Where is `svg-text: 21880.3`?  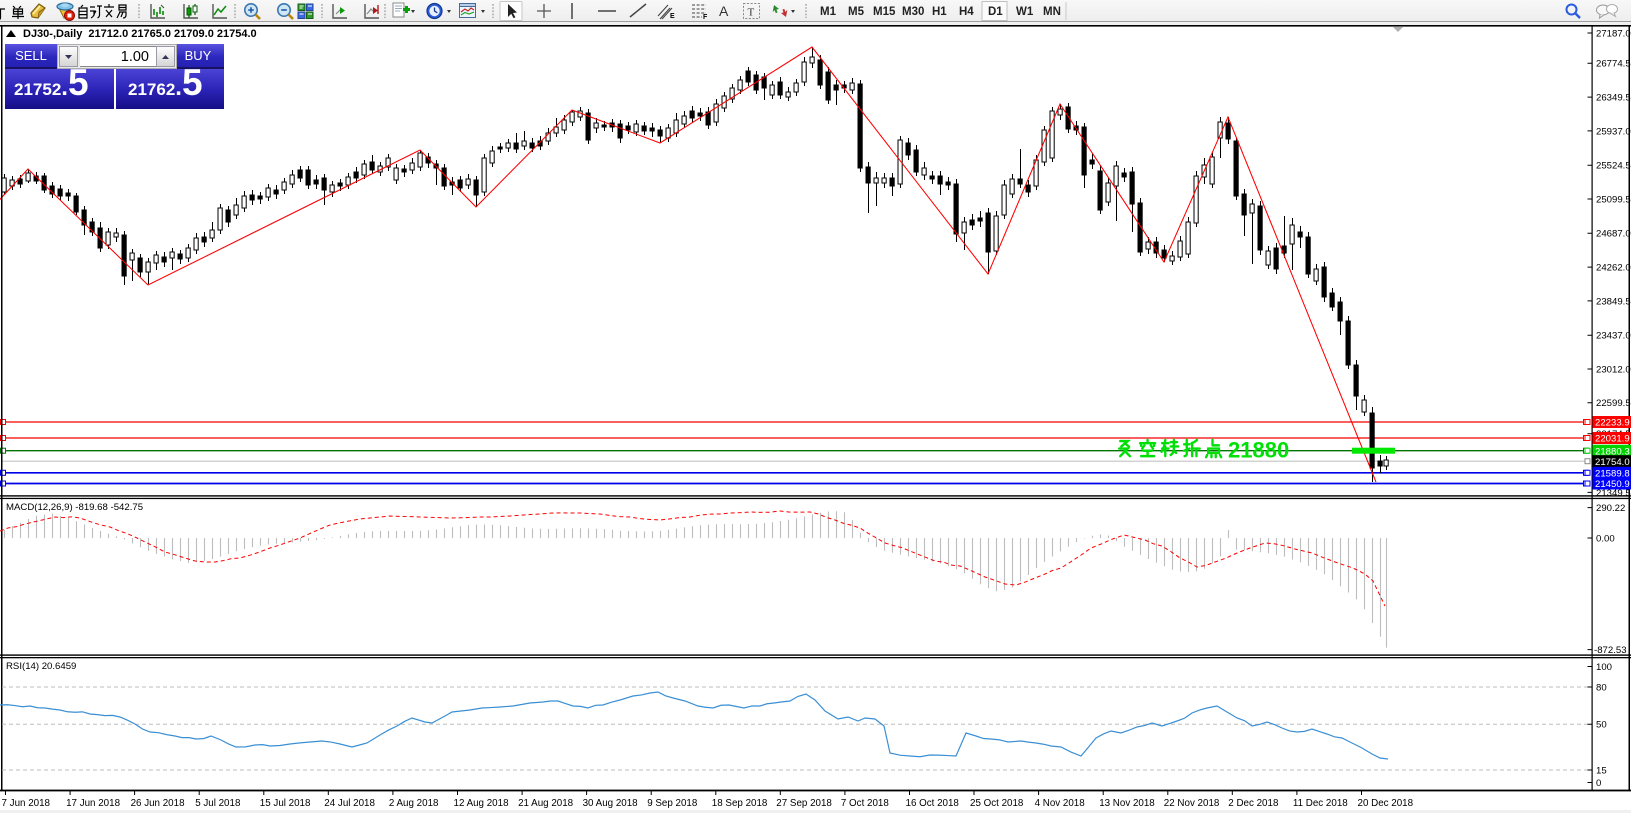 svg-text: 21880.3 is located at coordinates (1612, 451).